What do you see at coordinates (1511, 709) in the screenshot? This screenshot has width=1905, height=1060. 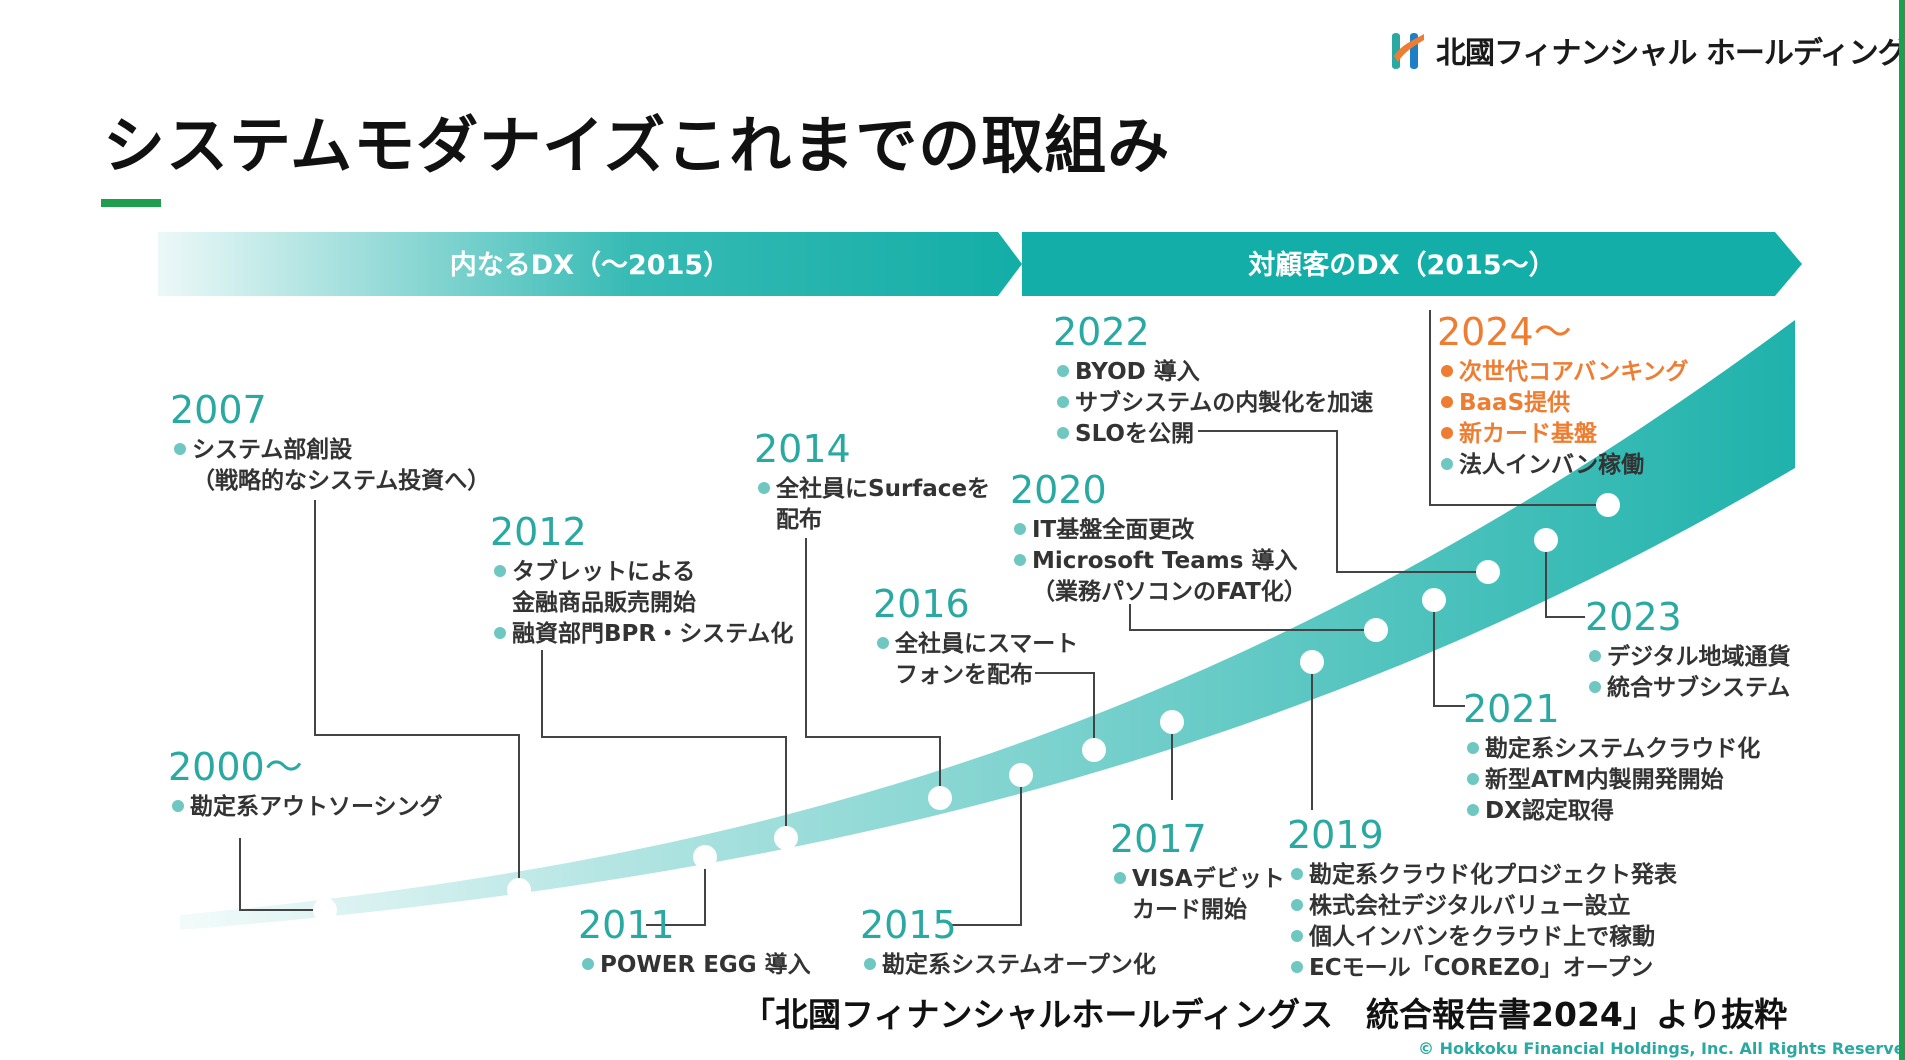 I see `milestone-year-2021: 2021` at bounding box center [1511, 709].